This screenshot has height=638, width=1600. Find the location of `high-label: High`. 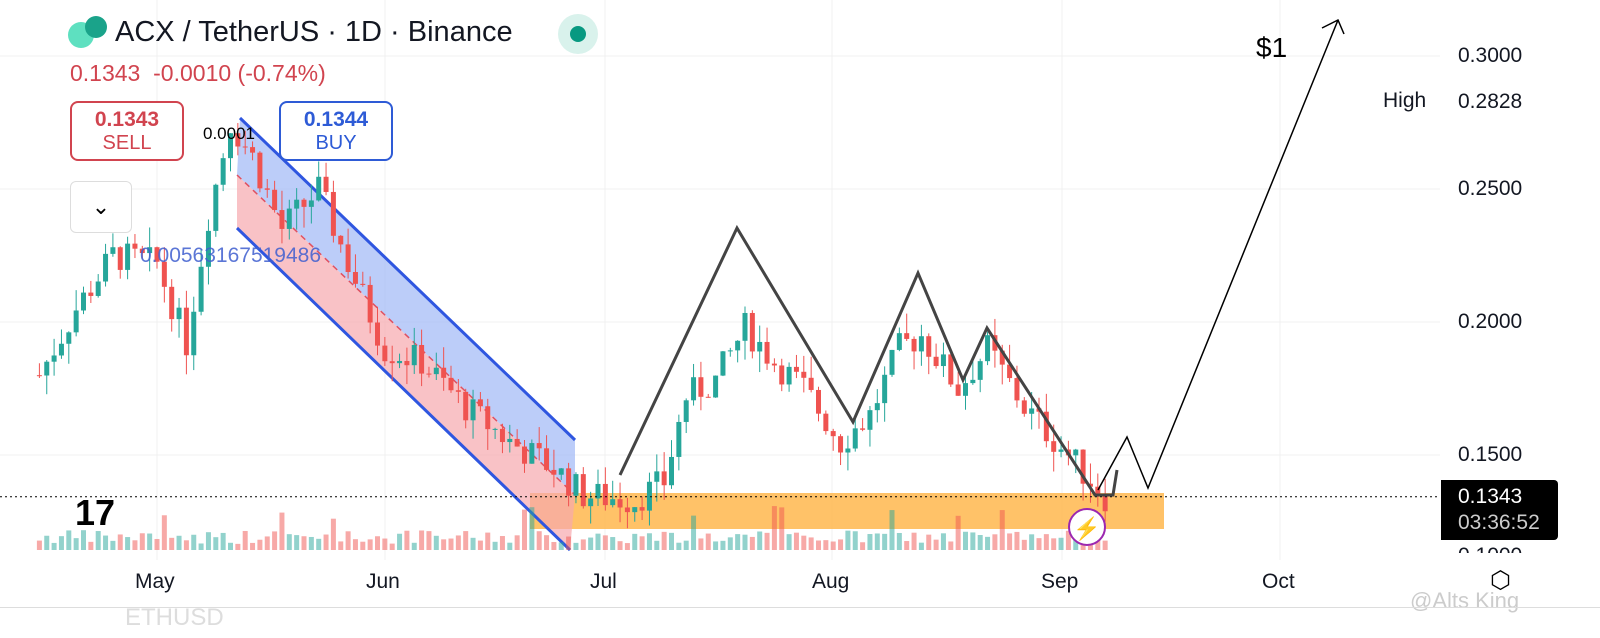

high-label: High is located at coordinates (1405, 100).